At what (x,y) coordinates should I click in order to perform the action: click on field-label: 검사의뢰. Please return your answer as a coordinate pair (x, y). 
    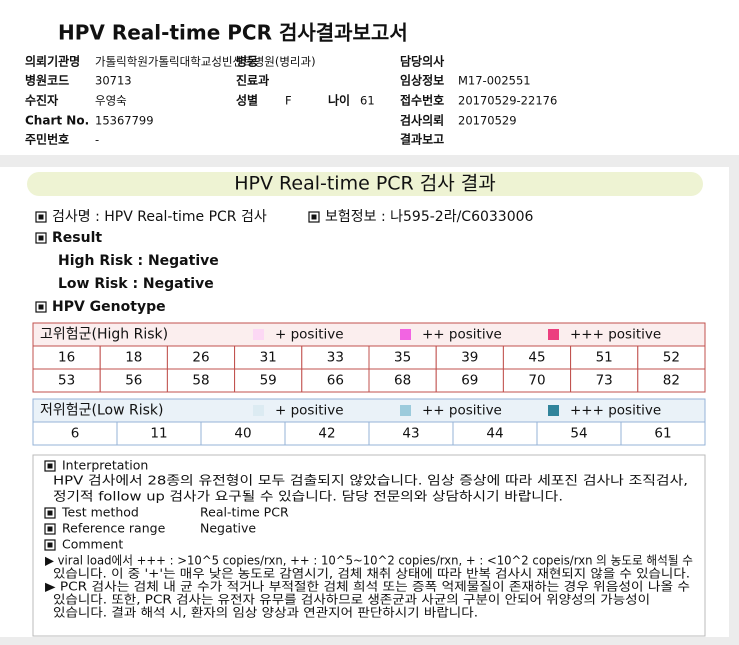
    Looking at the image, I should click on (422, 120).